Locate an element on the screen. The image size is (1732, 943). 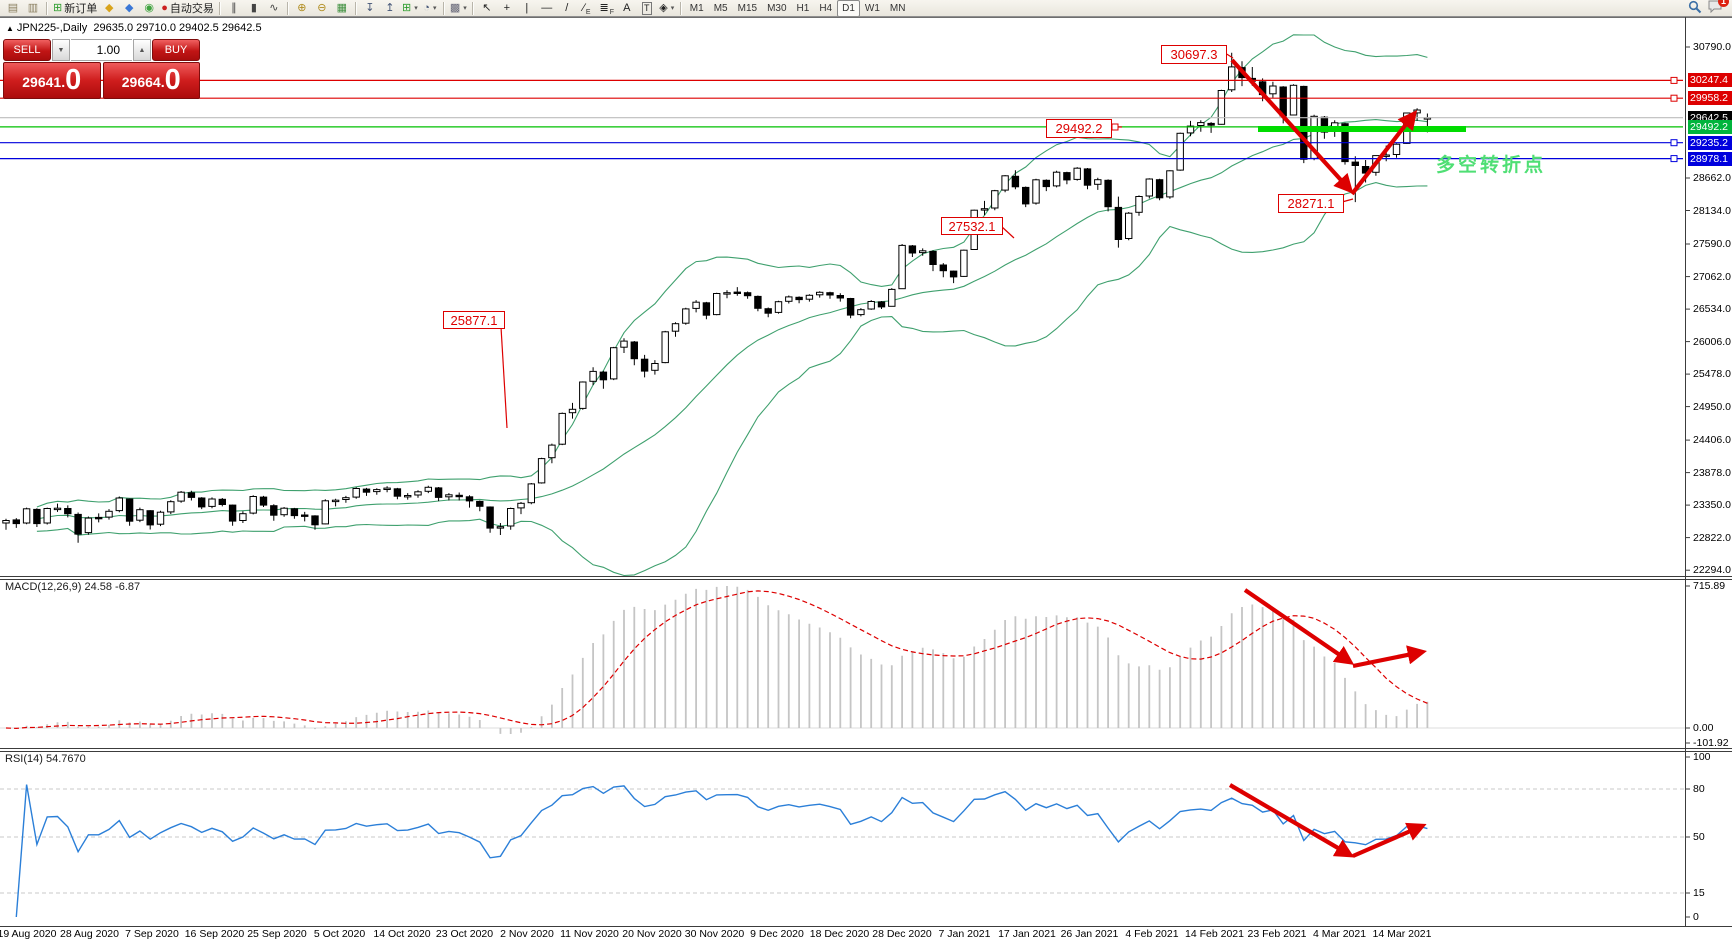
community-icon: ◆ is located at coordinates (129, 8).